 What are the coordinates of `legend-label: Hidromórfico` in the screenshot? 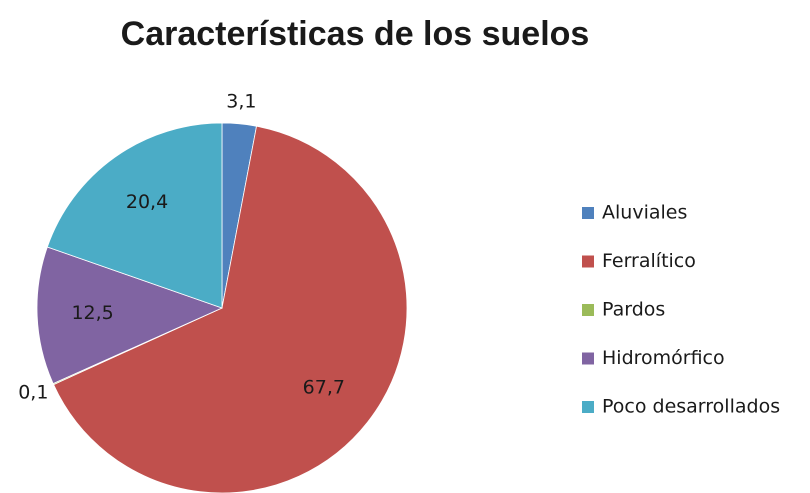 It's located at (663, 358).